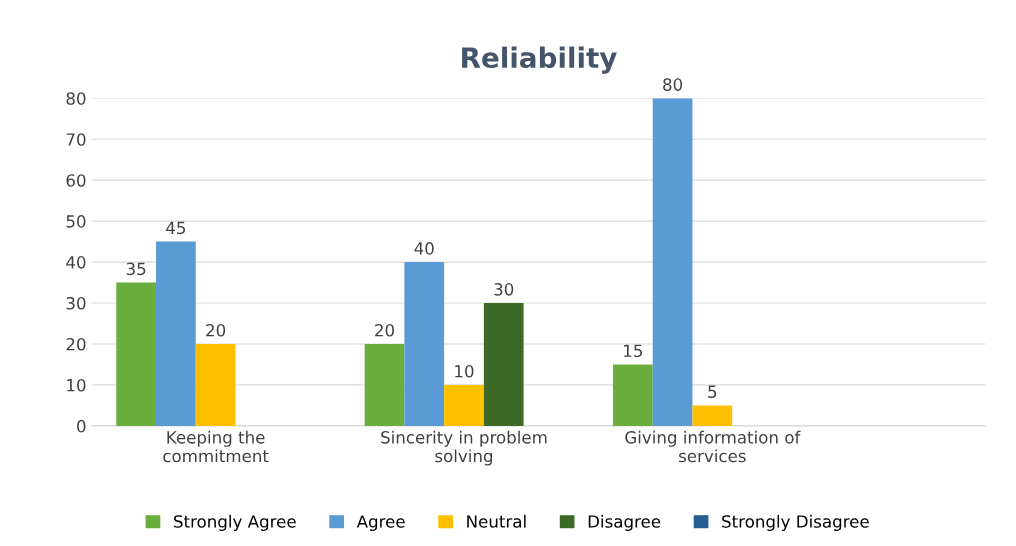 This screenshot has width=1016, height=546. Describe the element at coordinates (464, 448) in the screenshot. I see `x-tick-label: Sincerity in problem solving` at that location.